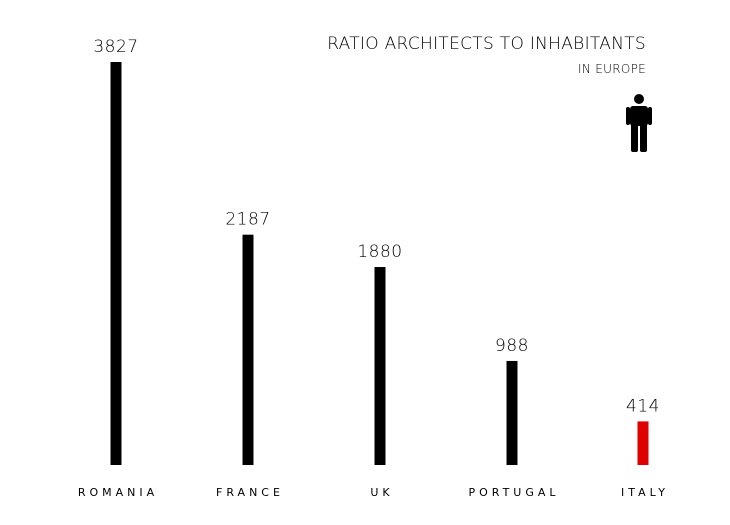 This screenshot has width=730, height=525. Describe the element at coordinates (513, 492) in the screenshot. I see `category-label-portugal: PORTUGAL` at that location.